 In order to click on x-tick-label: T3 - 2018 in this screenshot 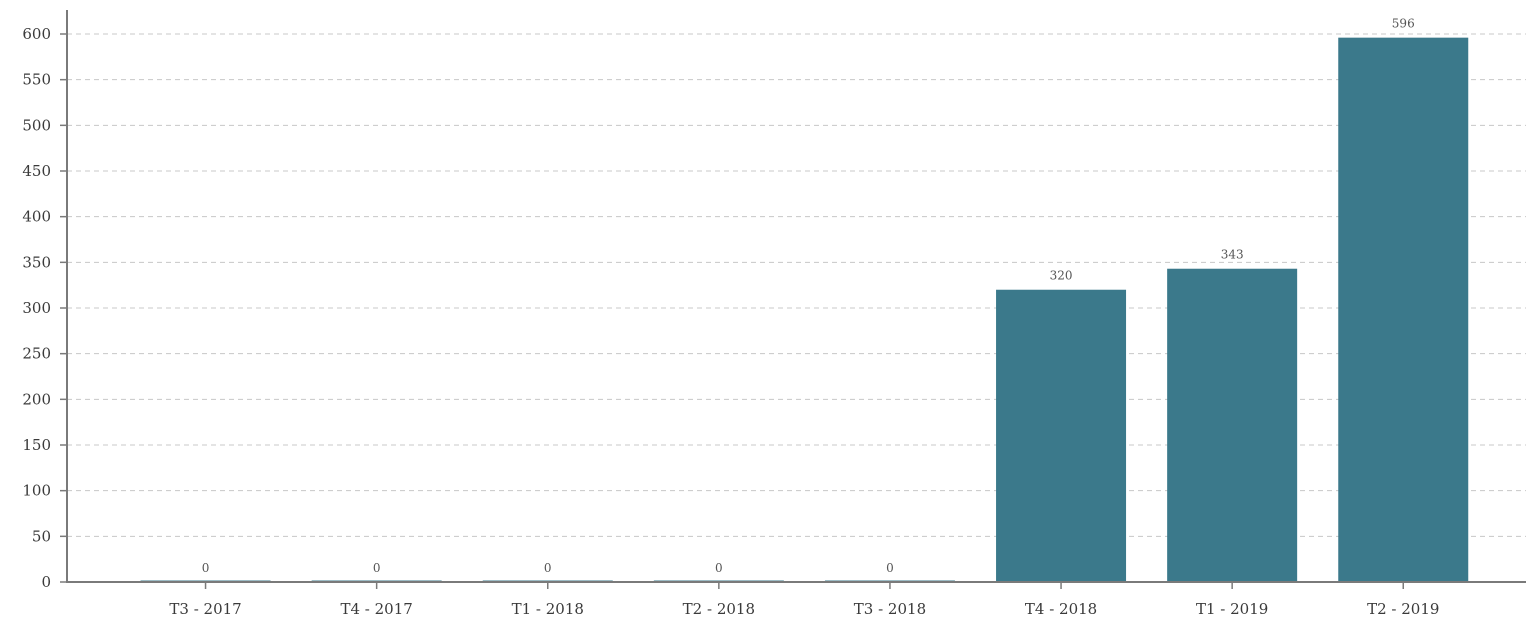, I will do `click(890, 609)`.